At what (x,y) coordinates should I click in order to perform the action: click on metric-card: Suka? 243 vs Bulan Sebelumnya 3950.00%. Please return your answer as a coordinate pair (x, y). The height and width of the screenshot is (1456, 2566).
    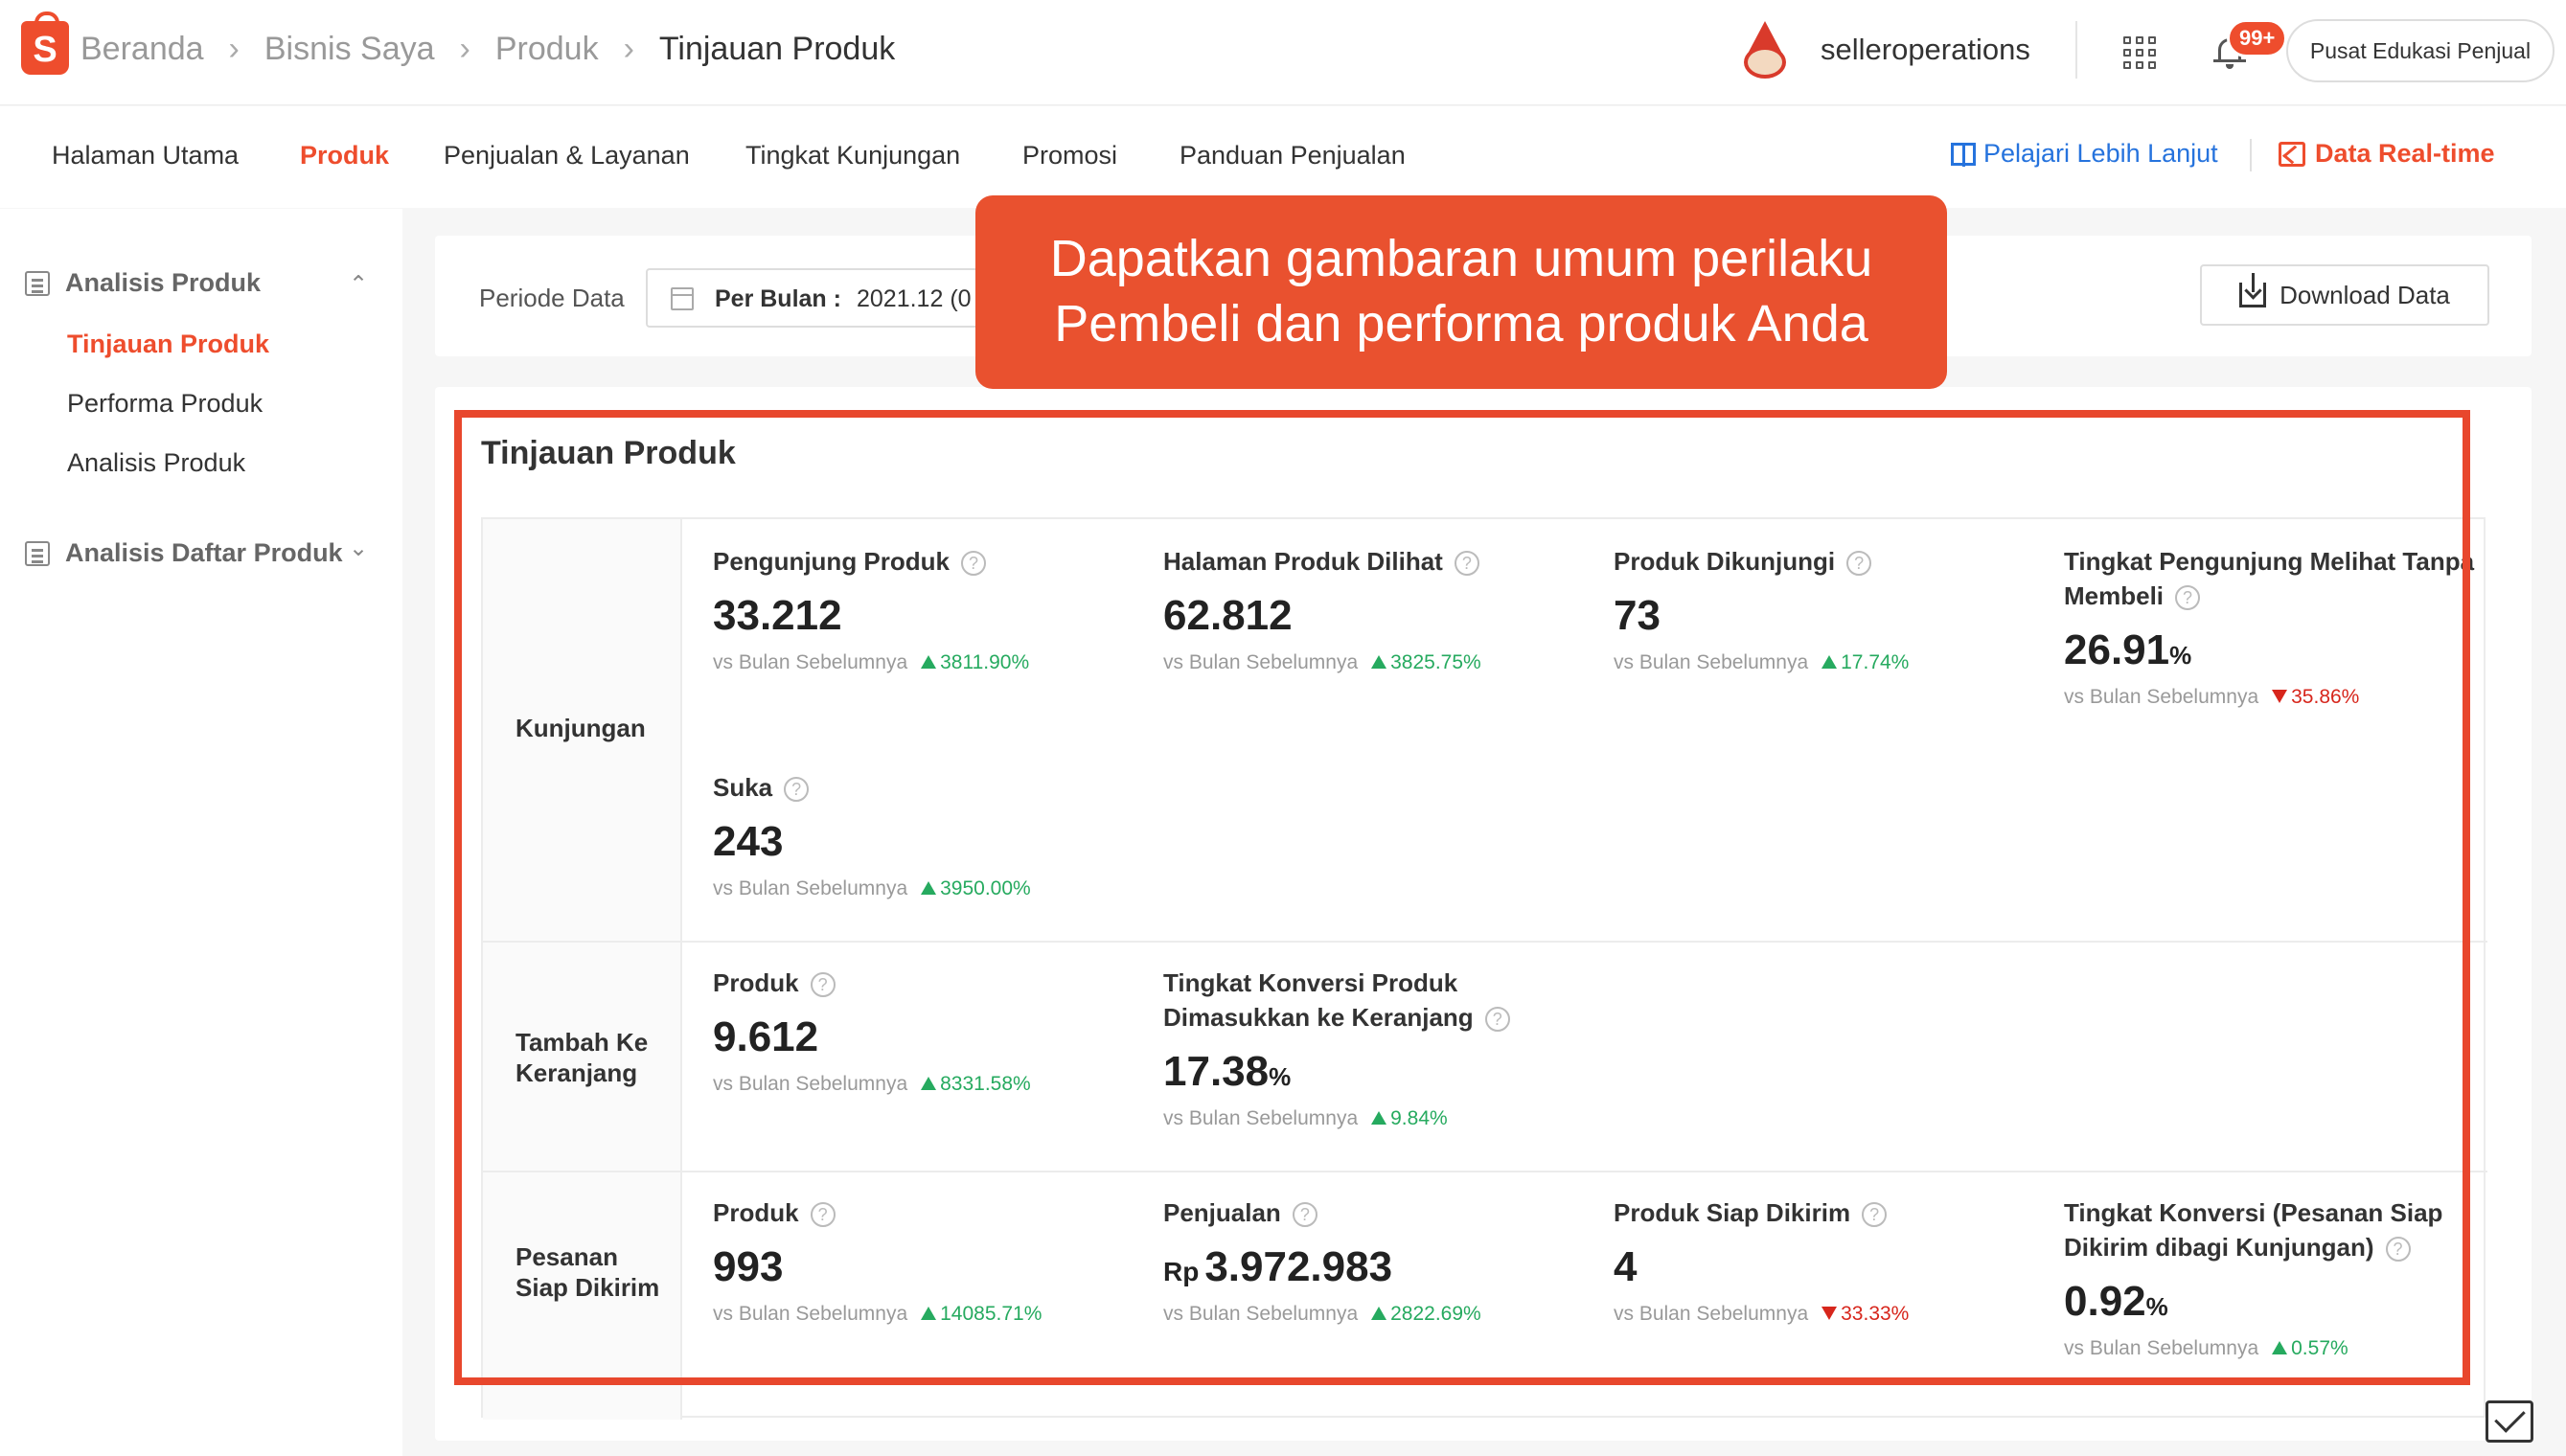
    Looking at the image, I should click on (919, 835).